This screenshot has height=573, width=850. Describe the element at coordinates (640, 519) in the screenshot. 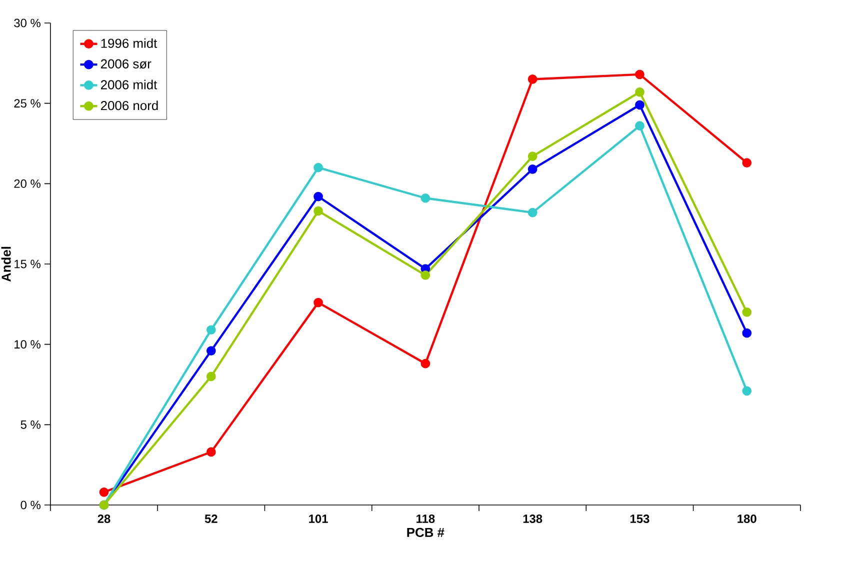

I see `x-tick-label: 153` at that location.